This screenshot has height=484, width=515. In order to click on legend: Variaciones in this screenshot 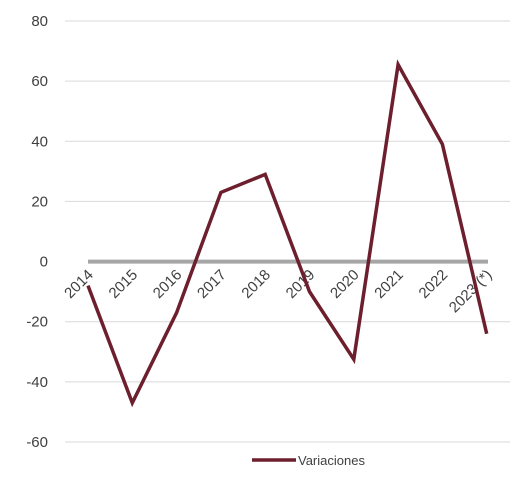, I will do `click(308, 460)`.